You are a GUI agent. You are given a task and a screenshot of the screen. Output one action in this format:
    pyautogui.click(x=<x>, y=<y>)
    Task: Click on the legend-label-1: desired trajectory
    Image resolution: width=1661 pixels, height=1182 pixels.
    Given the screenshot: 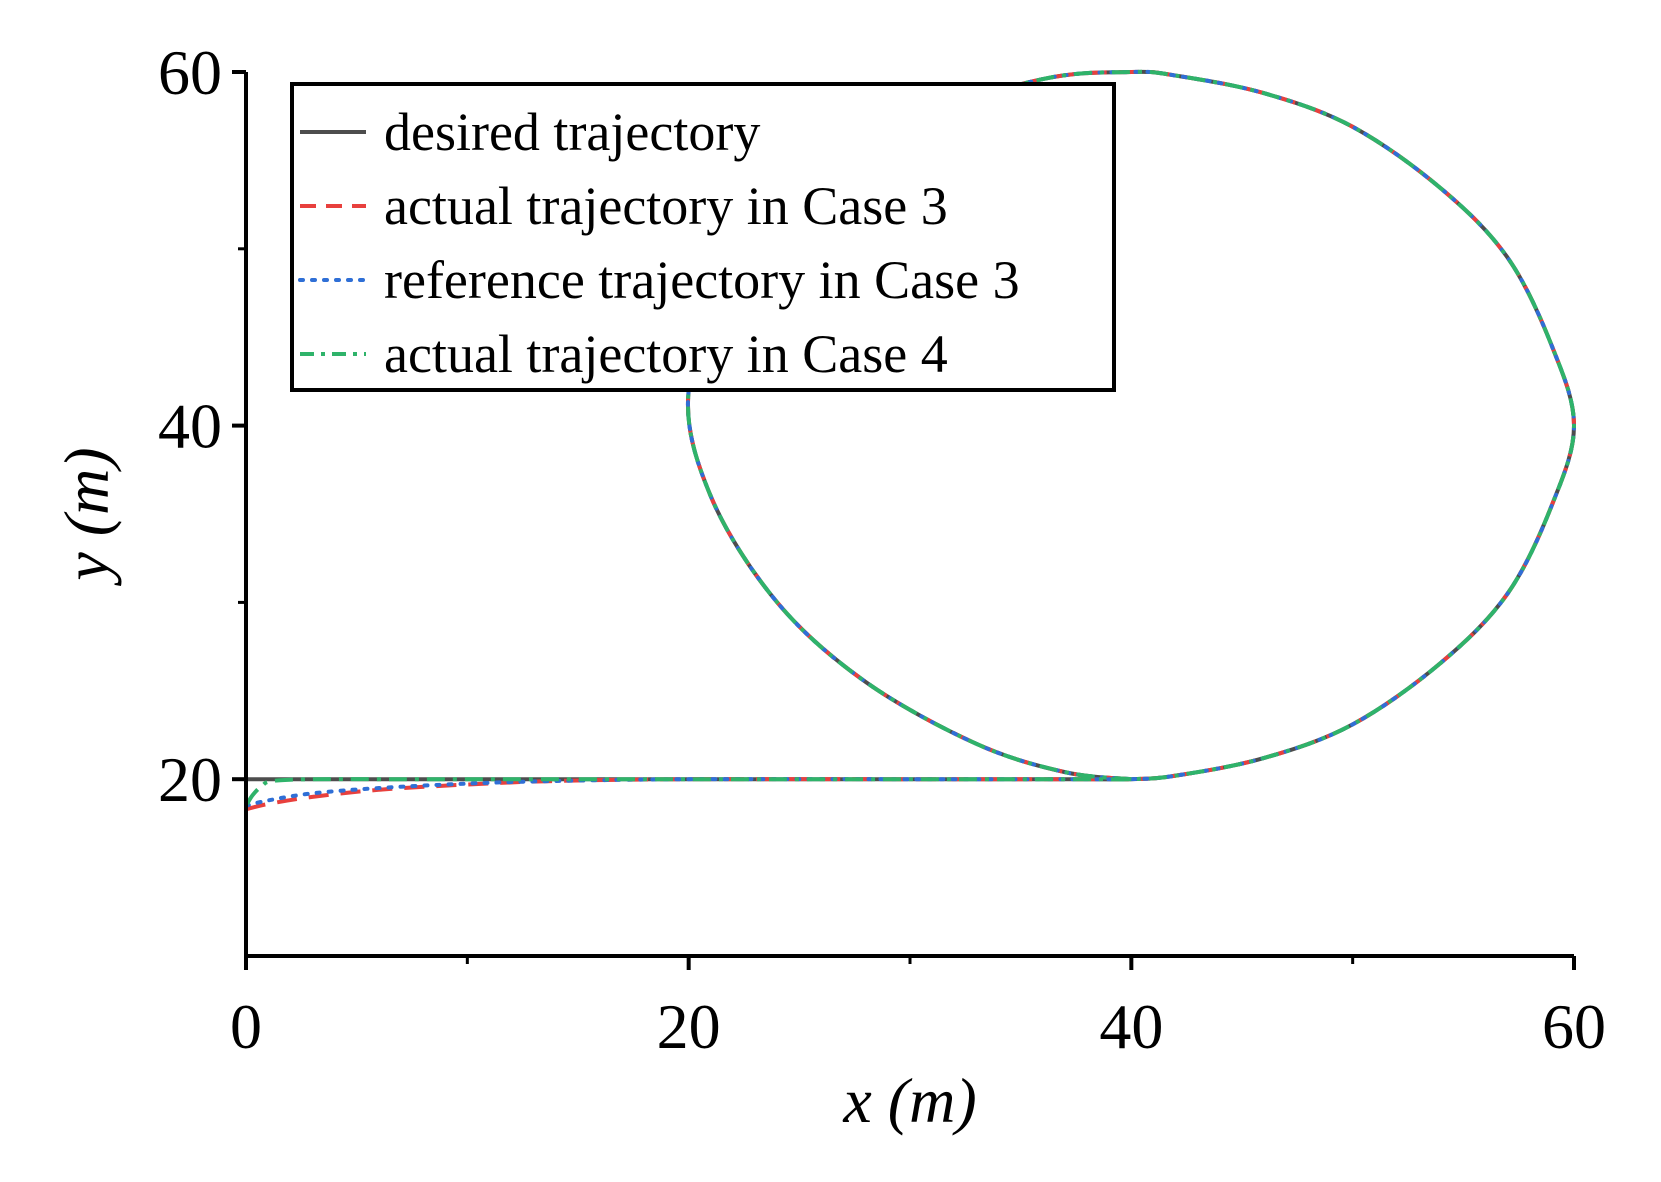 What is the action you would take?
    pyautogui.click(x=572, y=132)
    